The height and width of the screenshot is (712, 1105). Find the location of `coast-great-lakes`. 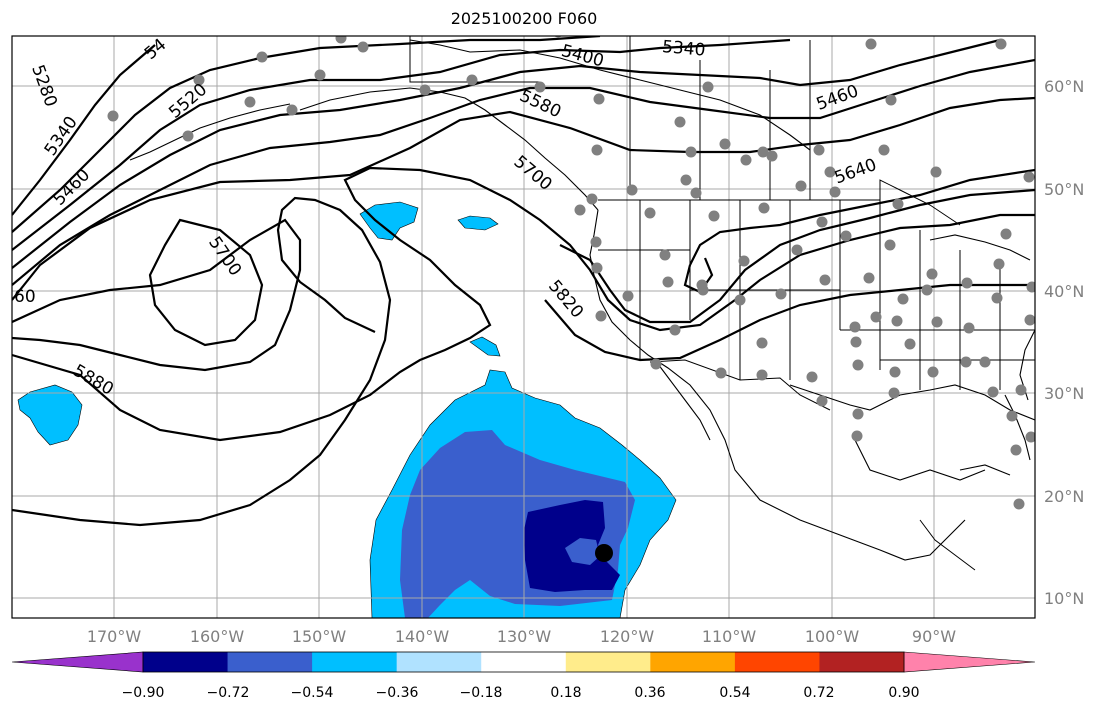

coast-great-lakes is located at coordinates (980, 247).